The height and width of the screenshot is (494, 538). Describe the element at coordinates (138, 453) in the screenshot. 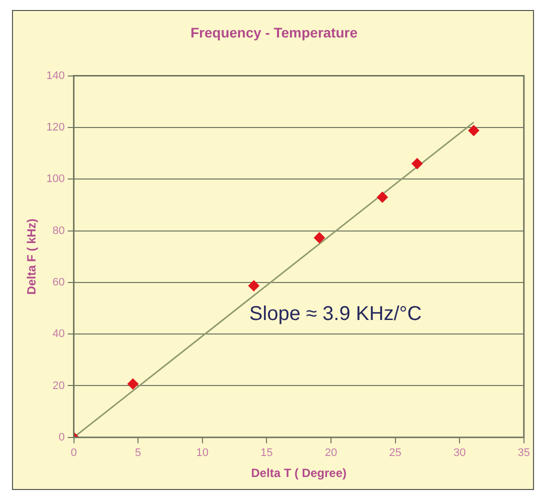

I see `x-tick-label: 5` at that location.